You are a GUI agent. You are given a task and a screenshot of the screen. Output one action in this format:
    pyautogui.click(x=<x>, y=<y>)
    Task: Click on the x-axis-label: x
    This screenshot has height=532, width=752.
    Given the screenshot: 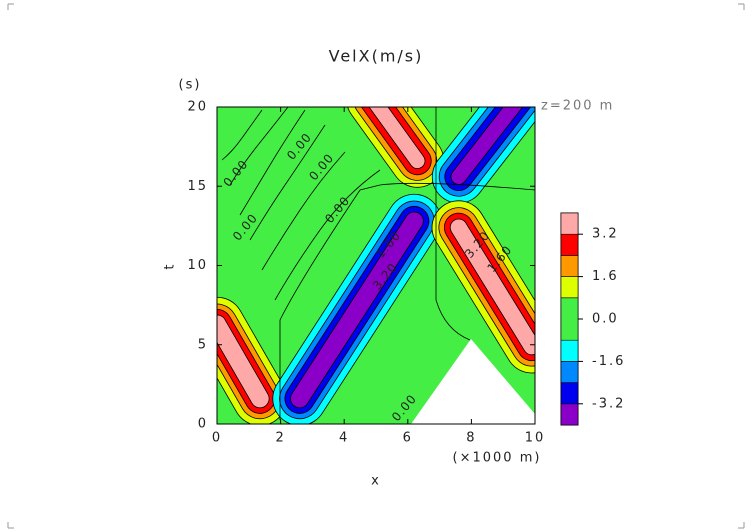 What is the action you would take?
    pyautogui.click(x=376, y=481)
    